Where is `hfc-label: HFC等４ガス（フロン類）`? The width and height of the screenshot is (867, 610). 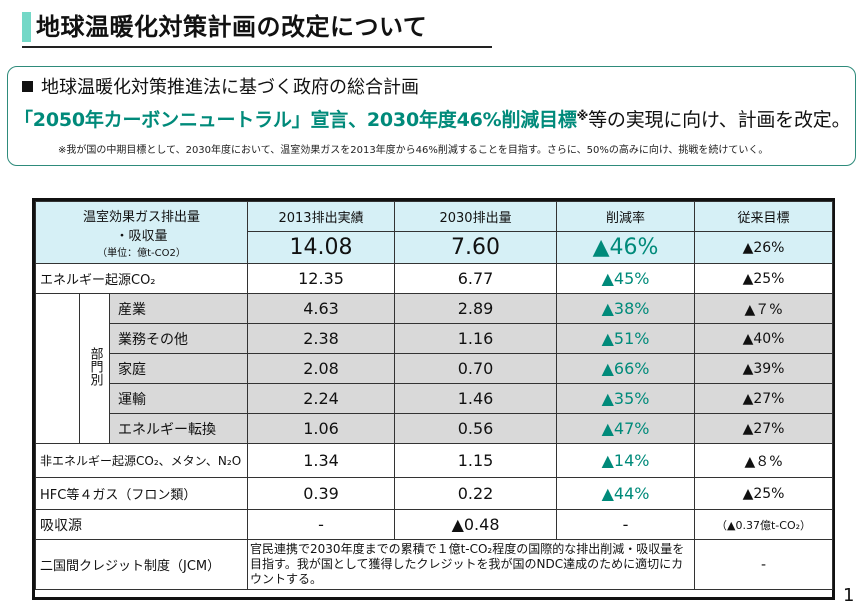
hfc-label: HFC等４ガス（フロン類） is located at coordinates (141, 493).